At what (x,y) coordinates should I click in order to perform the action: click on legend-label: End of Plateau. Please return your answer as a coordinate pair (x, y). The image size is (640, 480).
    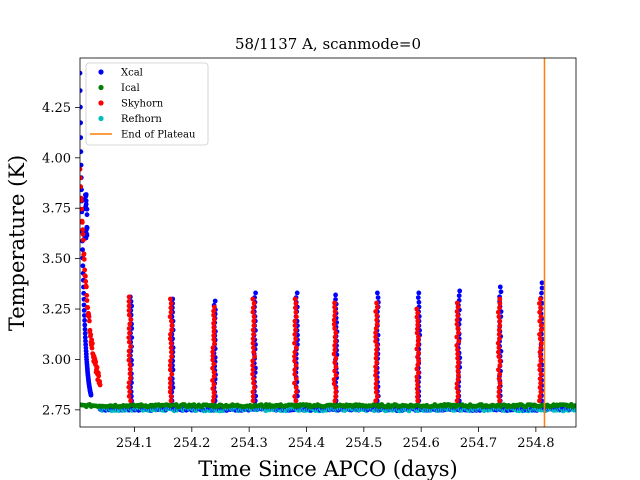
    Looking at the image, I should click on (158, 135).